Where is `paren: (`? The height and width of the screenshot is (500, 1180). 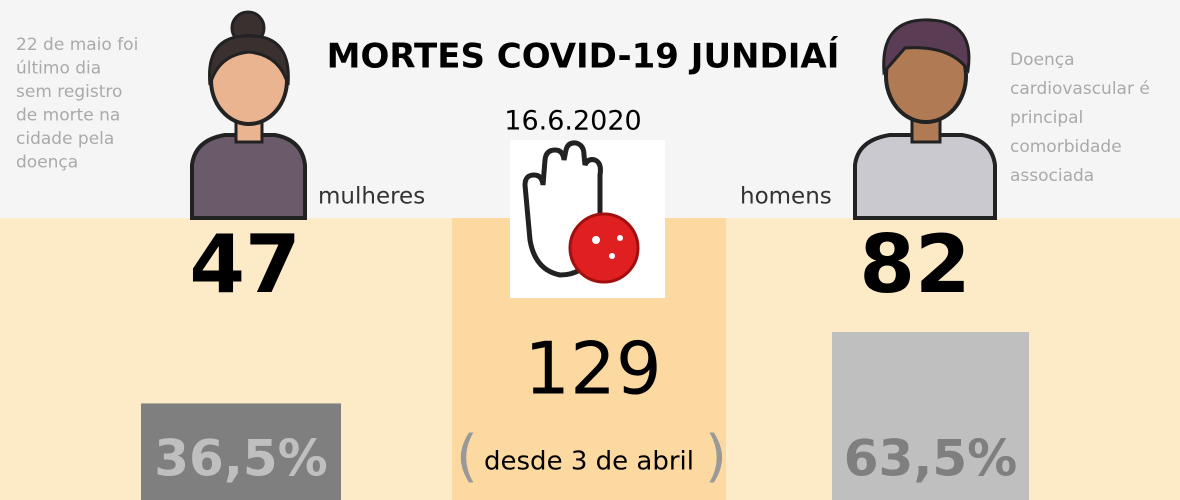 paren: ( is located at coordinates (467, 456).